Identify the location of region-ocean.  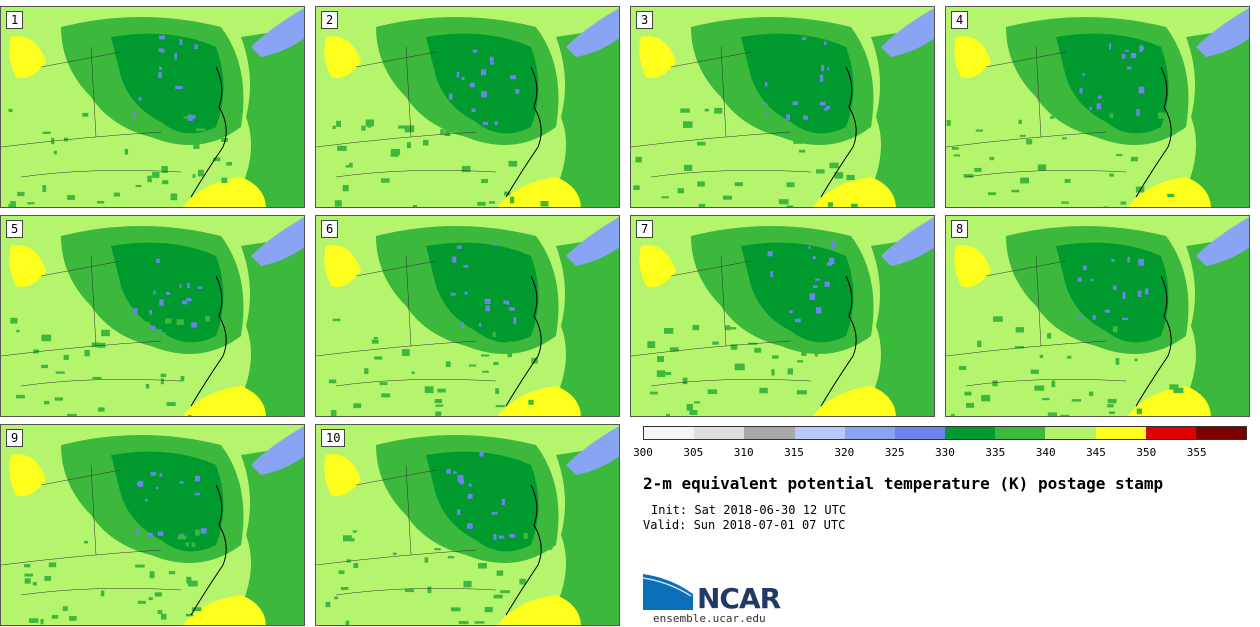
(898, 117).